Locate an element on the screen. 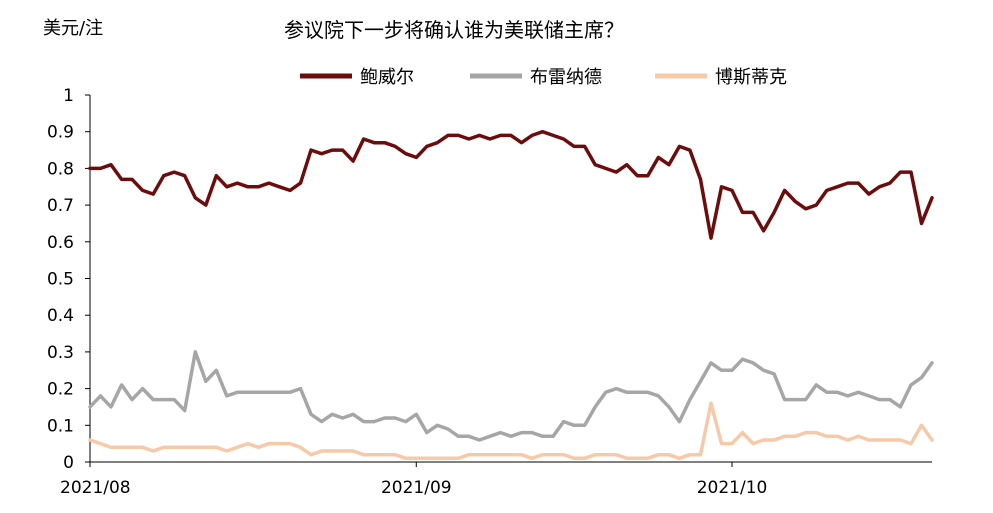  y-tick-label: 0.2 is located at coordinates (60, 390).